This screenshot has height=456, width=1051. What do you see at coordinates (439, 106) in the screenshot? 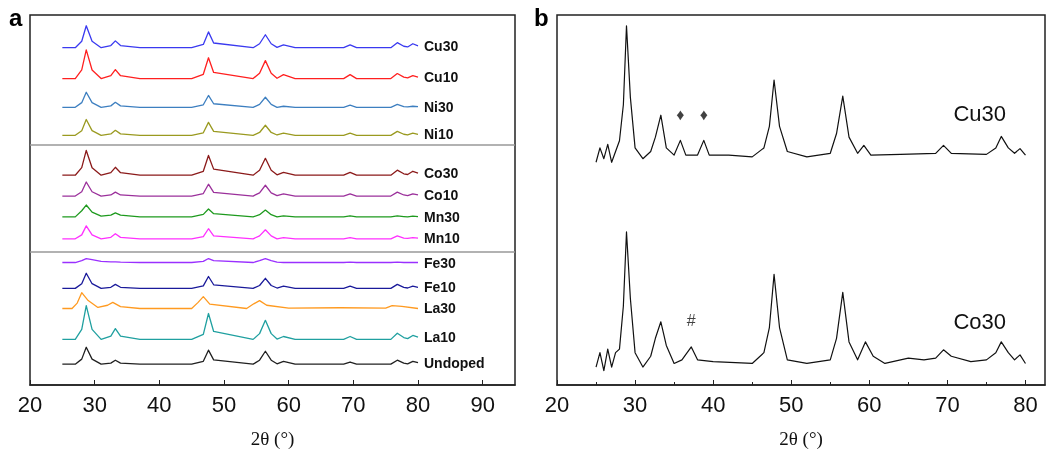
I see `series-label: Ni30` at bounding box center [439, 106].